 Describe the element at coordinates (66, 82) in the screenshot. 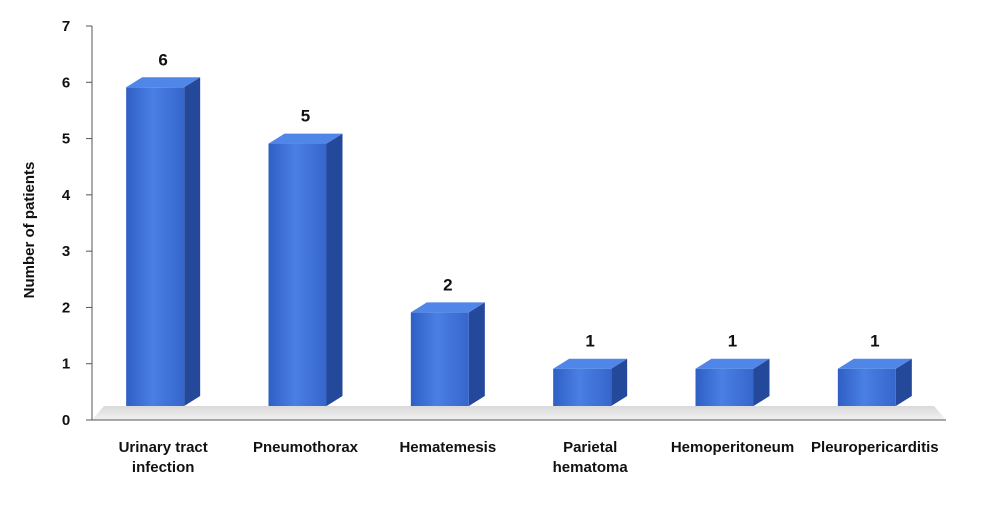

I see `y-tick-label: 6` at that location.